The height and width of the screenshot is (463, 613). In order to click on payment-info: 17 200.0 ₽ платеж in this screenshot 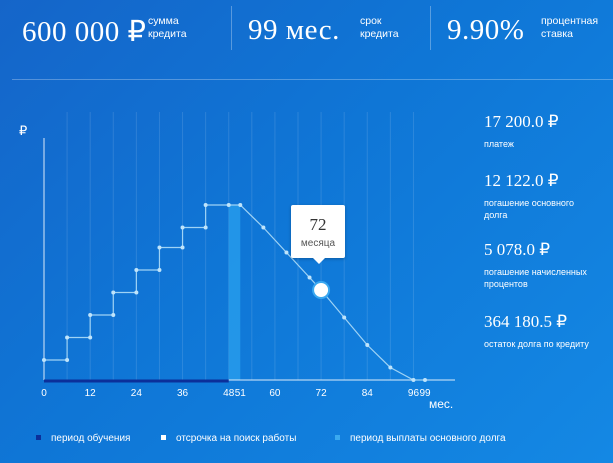, I will do `click(539, 131)`.